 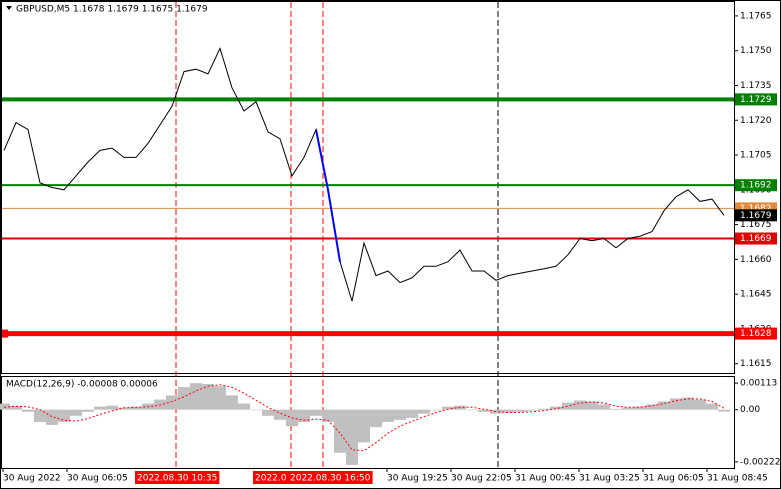 What do you see at coordinates (32, 479) in the screenshot?
I see `x-tick-label: 30 Aug 2022` at bounding box center [32, 479].